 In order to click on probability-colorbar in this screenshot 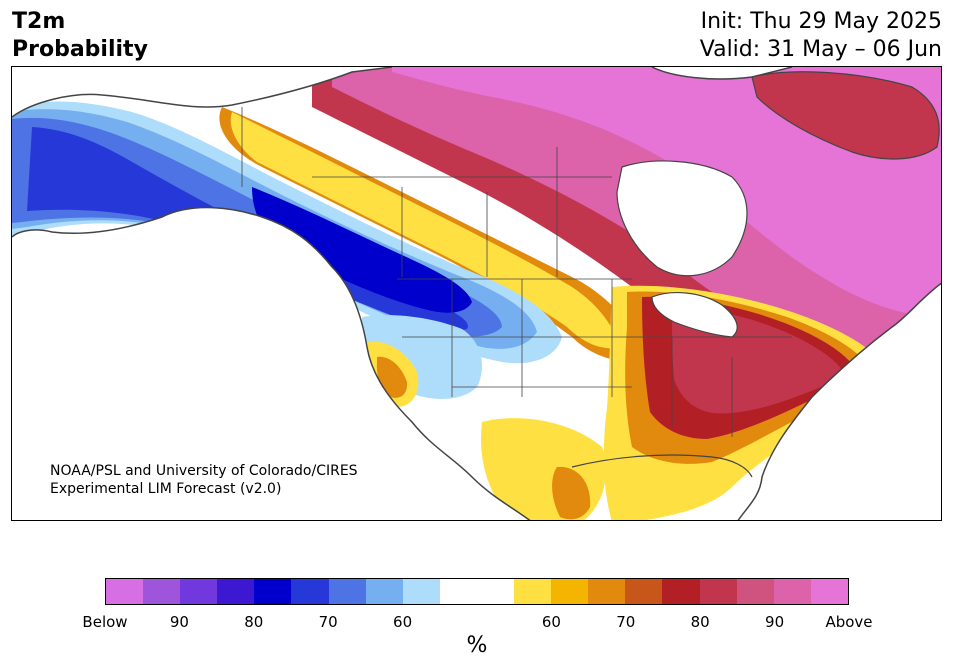, I will do `click(477, 591)`.